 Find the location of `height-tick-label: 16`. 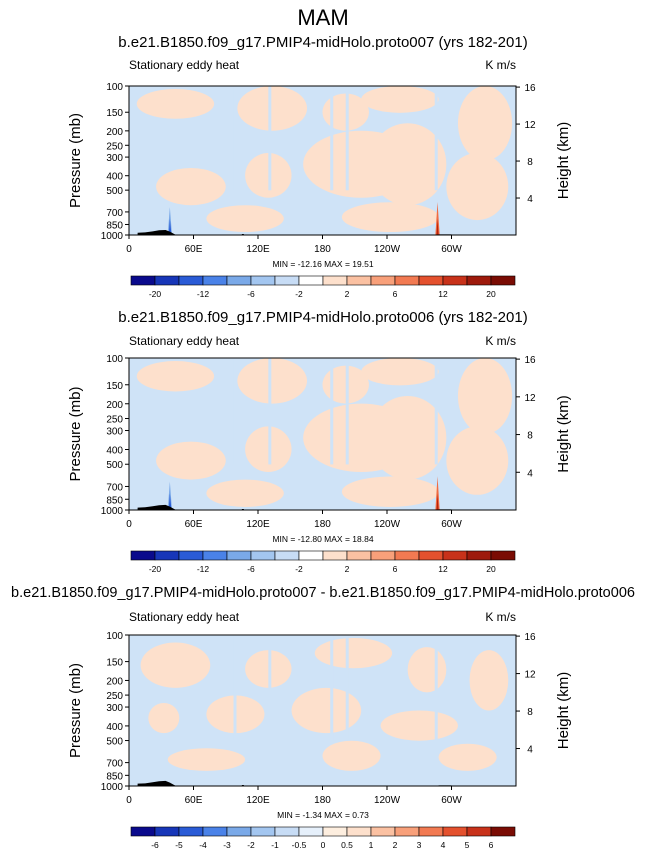

height-tick-label: 16 is located at coordinates (530, 360).